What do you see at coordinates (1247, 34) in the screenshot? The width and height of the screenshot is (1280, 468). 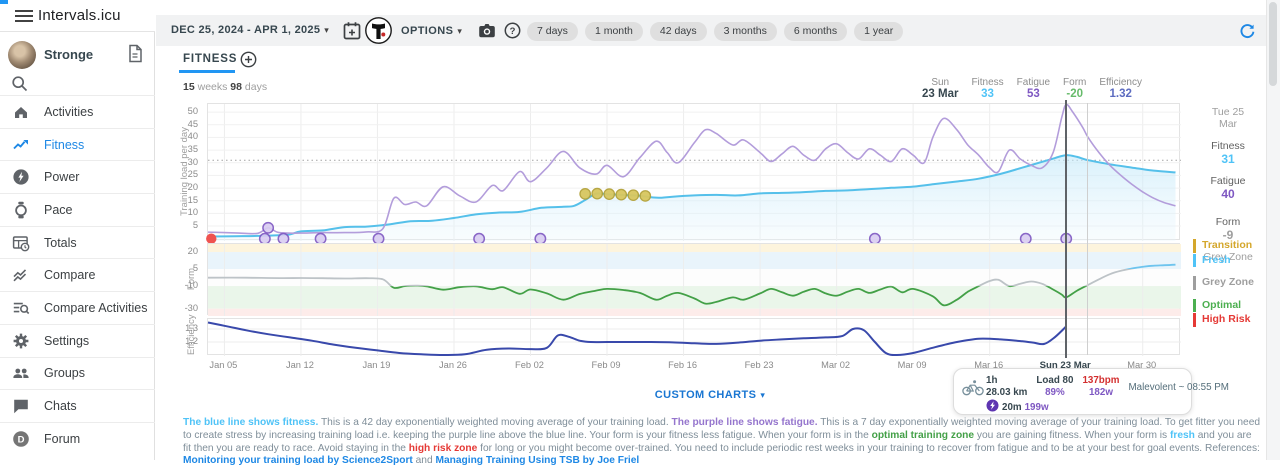 I see `refresh-icon` at bounding box center [1247, 34].